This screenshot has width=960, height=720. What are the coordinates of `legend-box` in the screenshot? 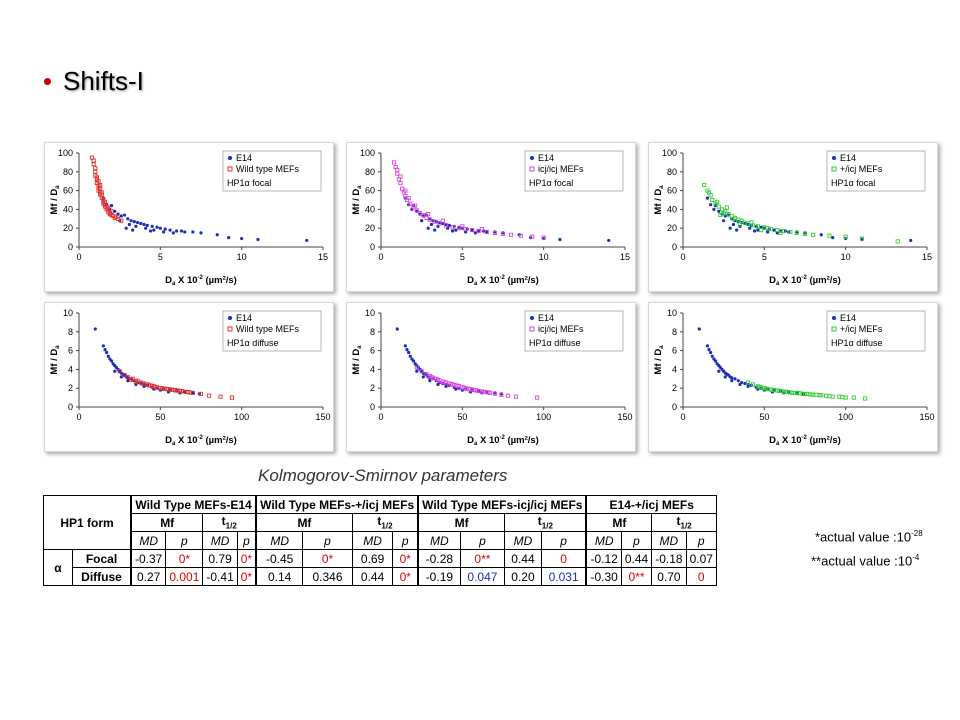 It's located at (272, 331).